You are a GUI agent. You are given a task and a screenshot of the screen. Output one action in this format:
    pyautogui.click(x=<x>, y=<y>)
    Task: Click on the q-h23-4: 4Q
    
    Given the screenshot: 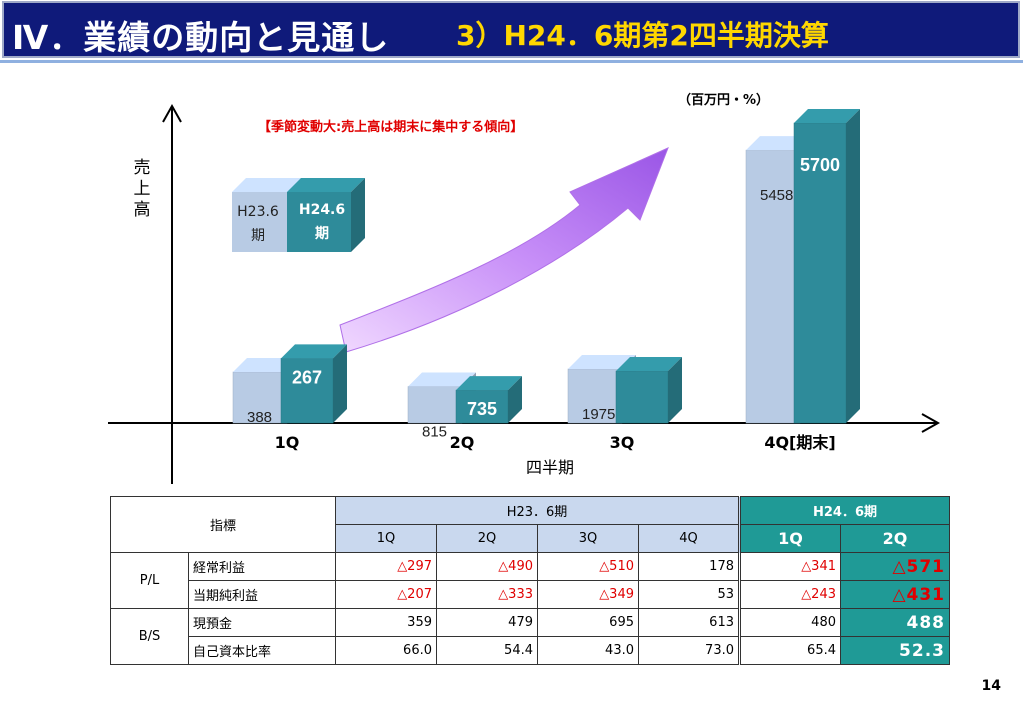 What is the action you would take?
    pyautogui.click(x=689, y=538)
    